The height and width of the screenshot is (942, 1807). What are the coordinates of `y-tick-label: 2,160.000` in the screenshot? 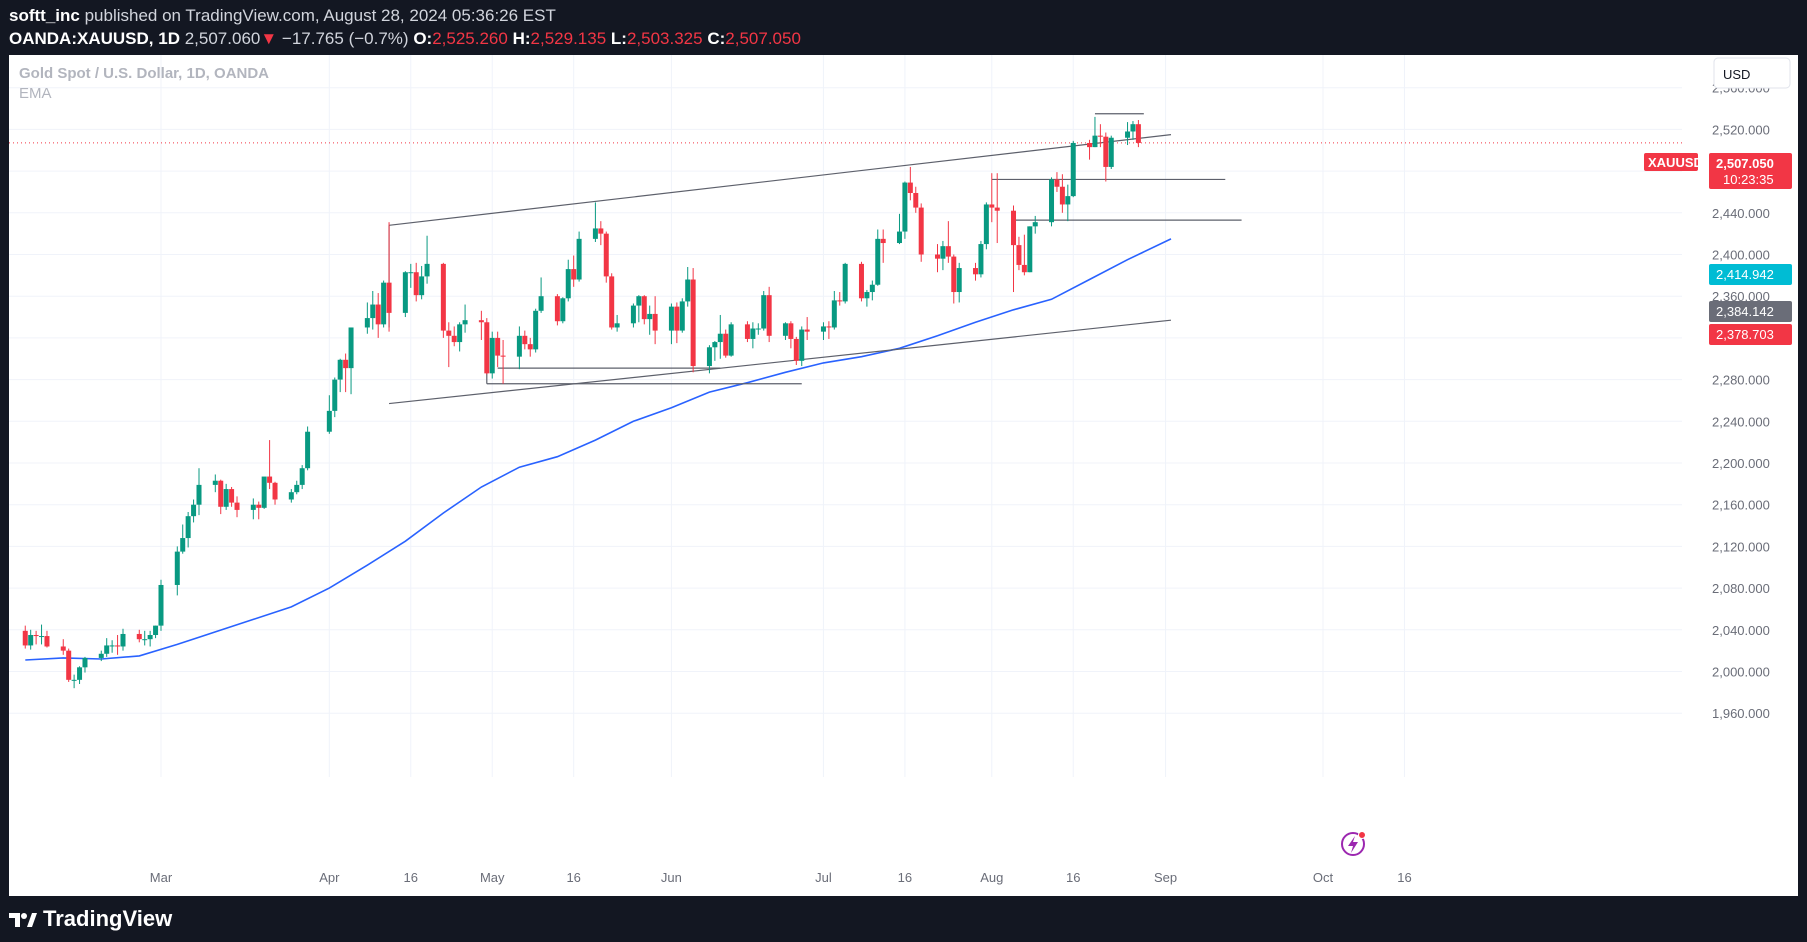 It's located at (1741, 505).